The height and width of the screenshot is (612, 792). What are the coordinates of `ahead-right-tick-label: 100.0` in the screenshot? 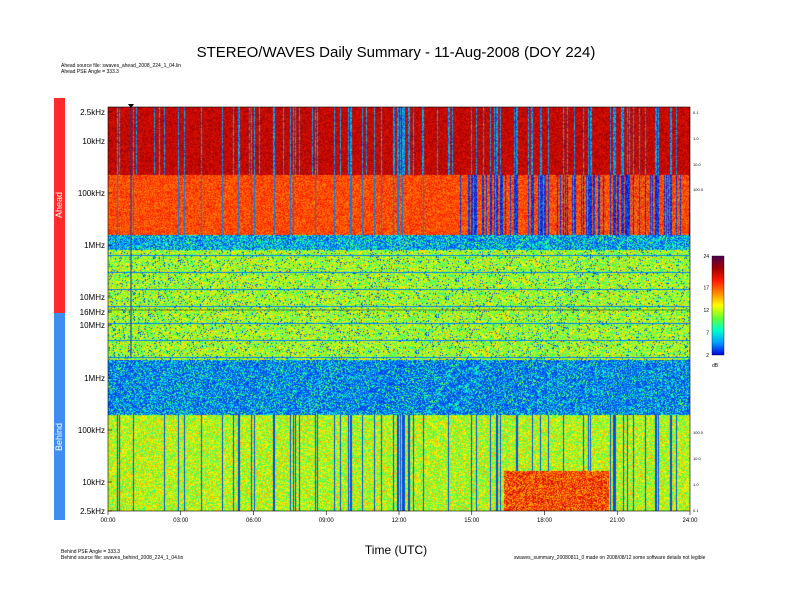 It's located at (698, 189).